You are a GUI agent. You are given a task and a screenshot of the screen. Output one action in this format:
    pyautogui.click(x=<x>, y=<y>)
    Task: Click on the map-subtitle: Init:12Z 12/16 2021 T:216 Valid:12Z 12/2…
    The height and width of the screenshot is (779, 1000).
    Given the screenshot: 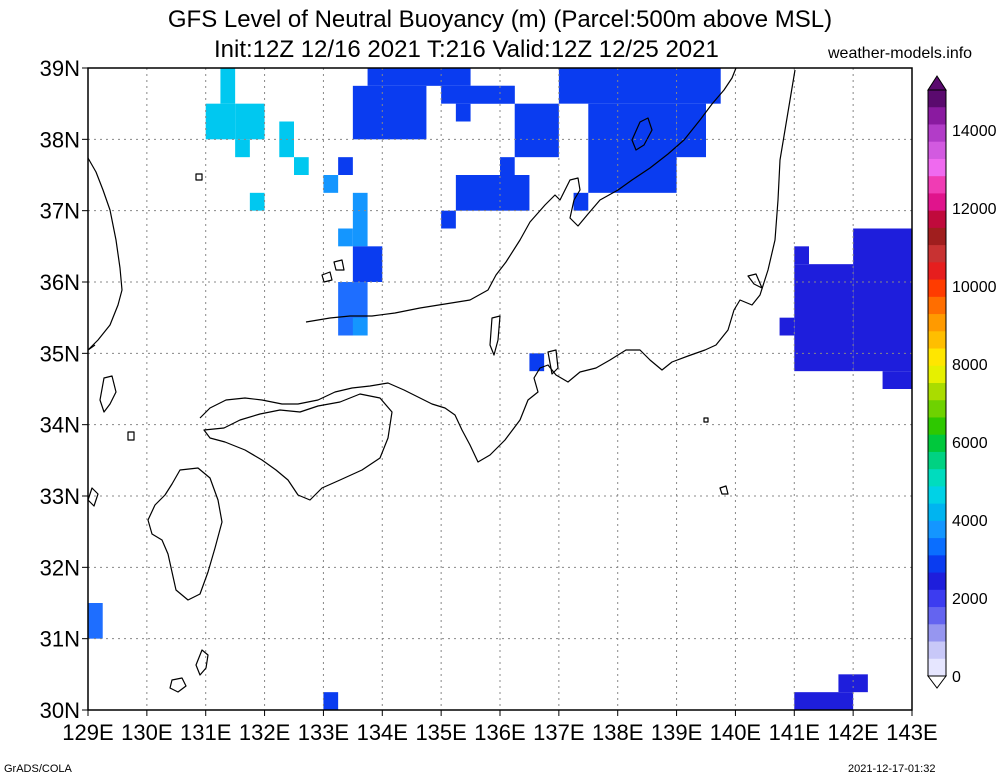 What is the action you would take?
    pyautogui.click(x=466, y=49)
    